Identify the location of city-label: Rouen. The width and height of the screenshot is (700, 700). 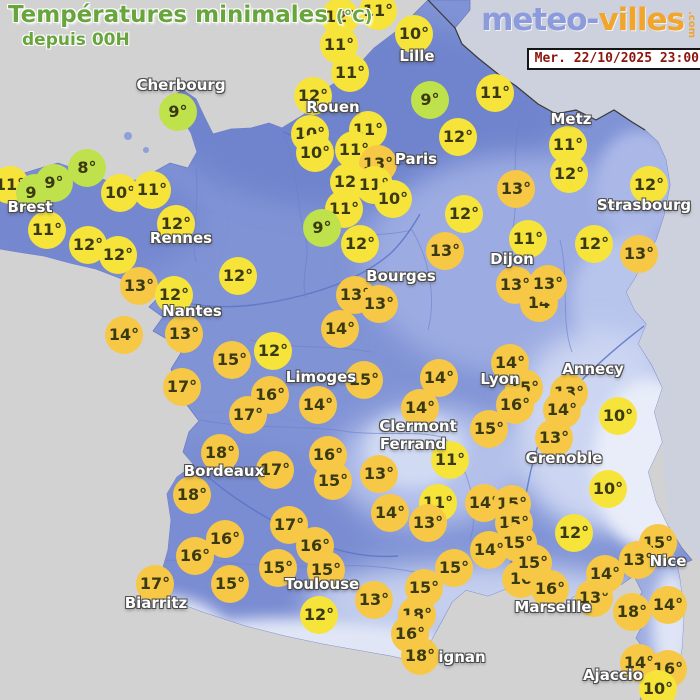
(333, 107).